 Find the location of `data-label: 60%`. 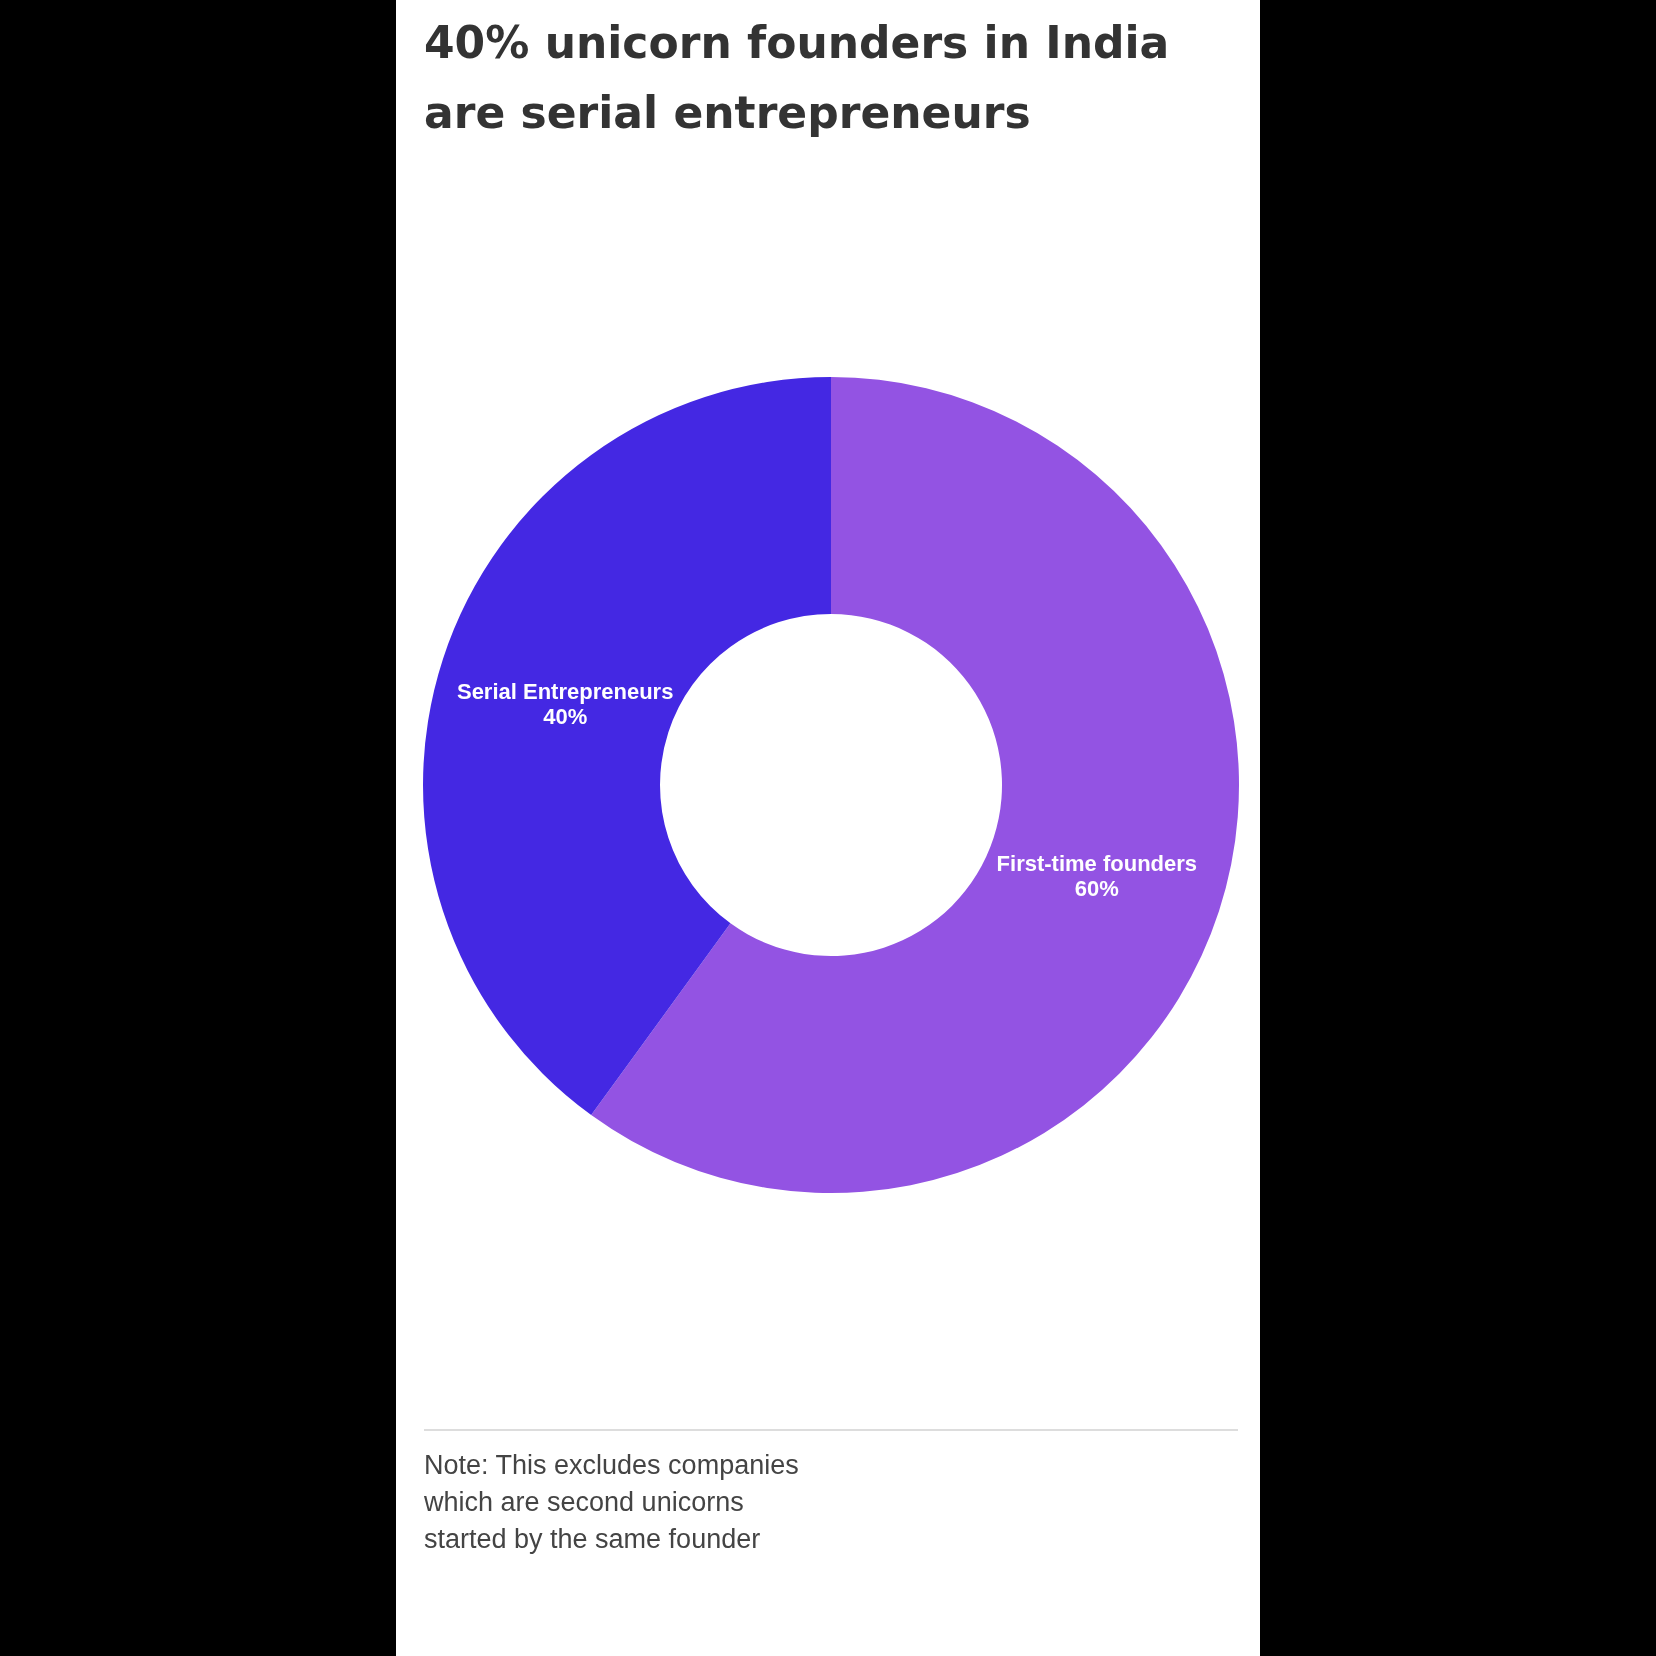

data-label: 60% is located at coordinates (1096, 889).